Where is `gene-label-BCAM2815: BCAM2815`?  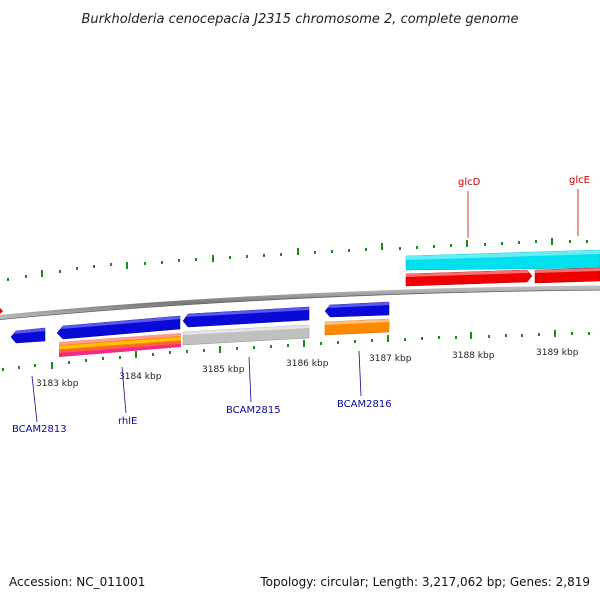
gene-label-BCAM2815: BCAM2815 is located at coordinates (253, 410).